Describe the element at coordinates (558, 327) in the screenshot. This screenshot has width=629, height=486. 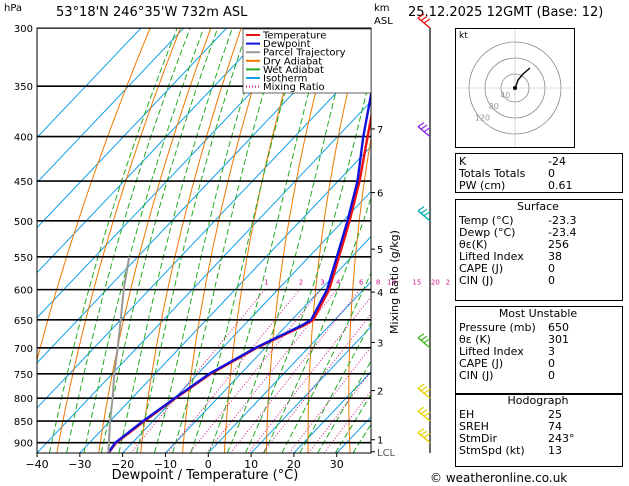
I see `row-value: 650` at that location.